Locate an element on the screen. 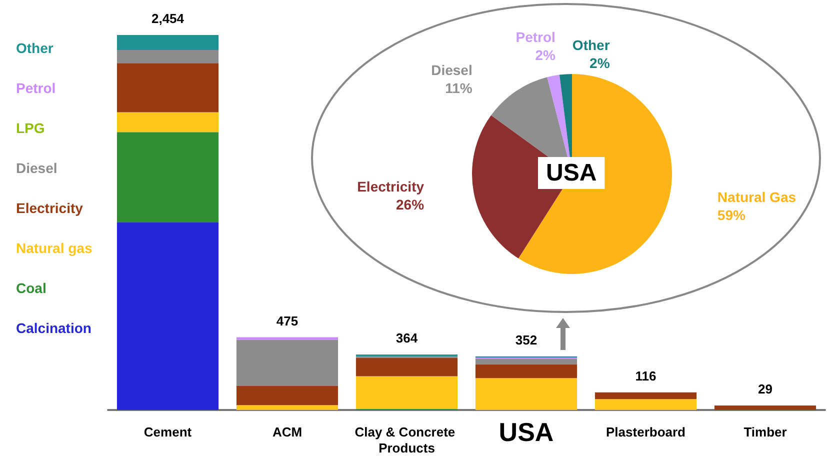 This screenshot has width=827, height=456. annotation: 364 is located at coordinates (407, 338).